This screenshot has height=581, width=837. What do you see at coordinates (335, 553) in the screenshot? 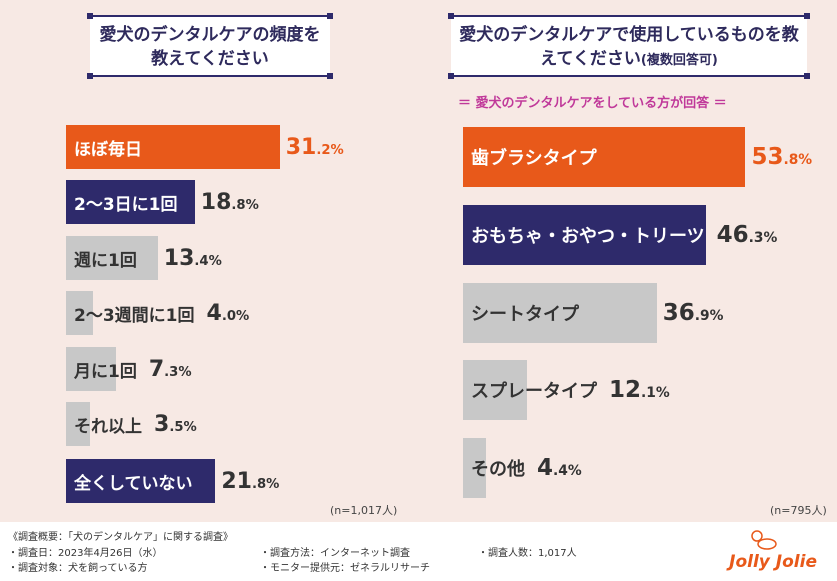
I see `footer-method: ・調査方法：インターネット調査` at bounding box center [335, 553].